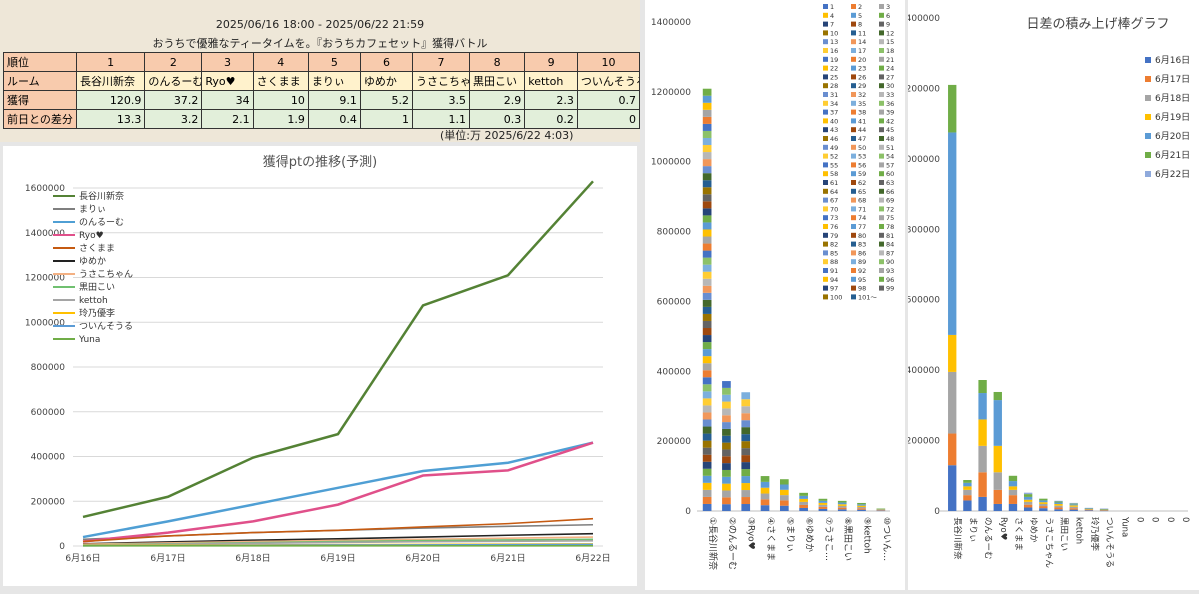 The image size is (1199, 594). Describe the element at coordinates (890, 69) in the screenshot. I see `legend-label: 24` at that location.